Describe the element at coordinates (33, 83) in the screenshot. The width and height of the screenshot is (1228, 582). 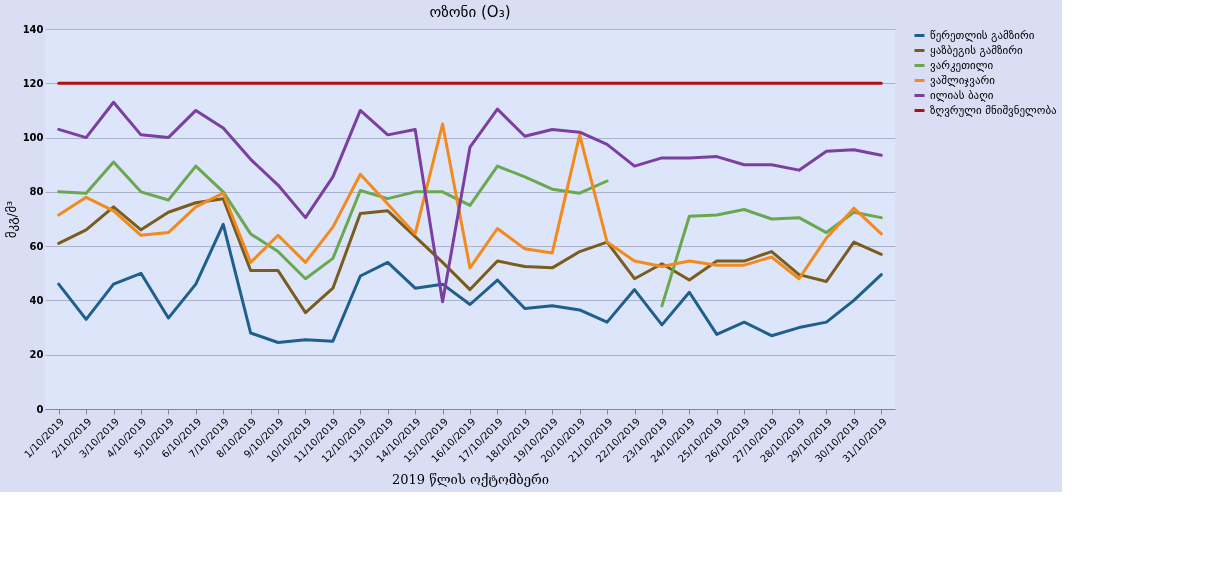
I see `y-tick-label: 120` at that location.